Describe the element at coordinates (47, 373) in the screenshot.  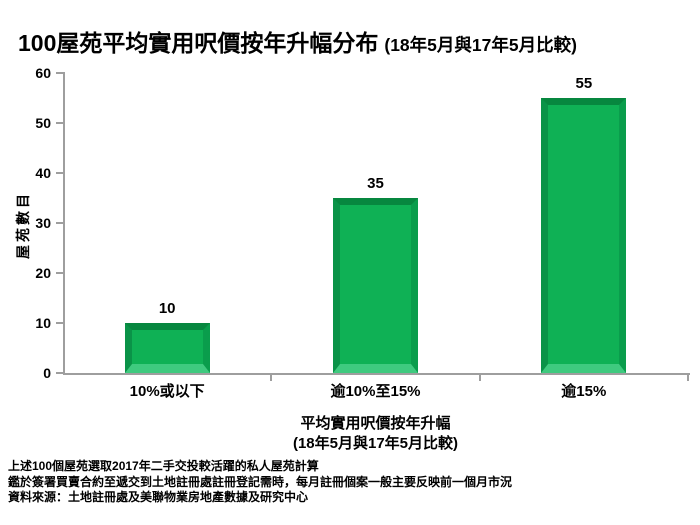
I see `y-tick-label: 0` at that location.